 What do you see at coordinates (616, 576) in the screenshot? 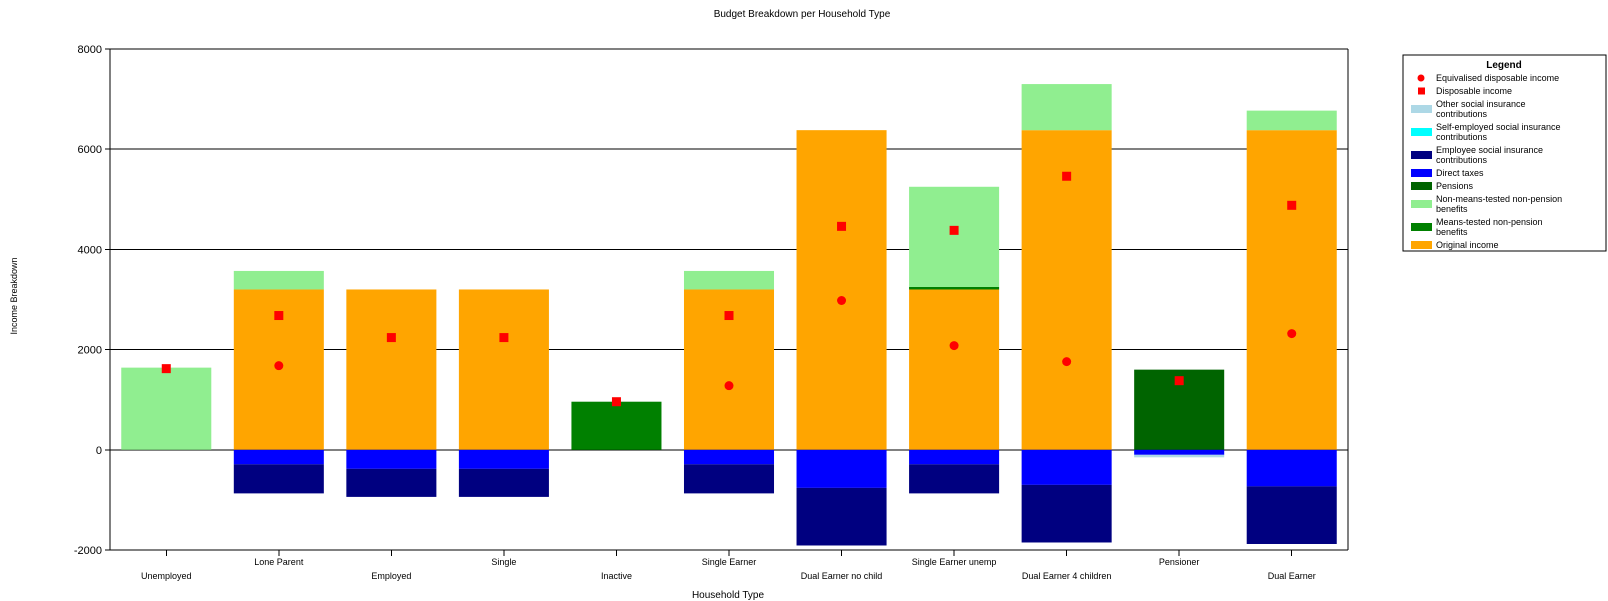
I see `x-tick-label: Inactive` at bounding box center [616, 576].